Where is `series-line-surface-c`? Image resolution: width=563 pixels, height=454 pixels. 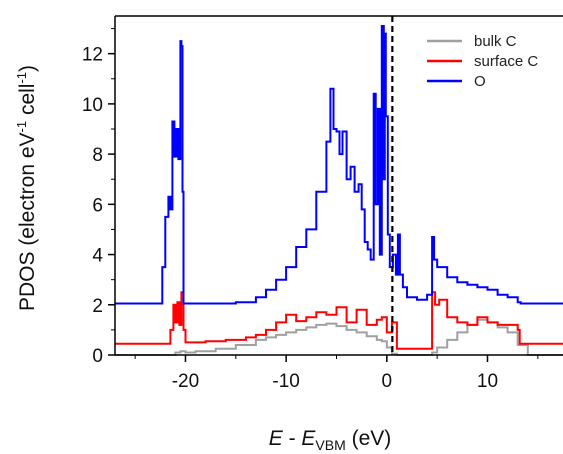
series-line-surface-c is located at coordinates (339, 320).